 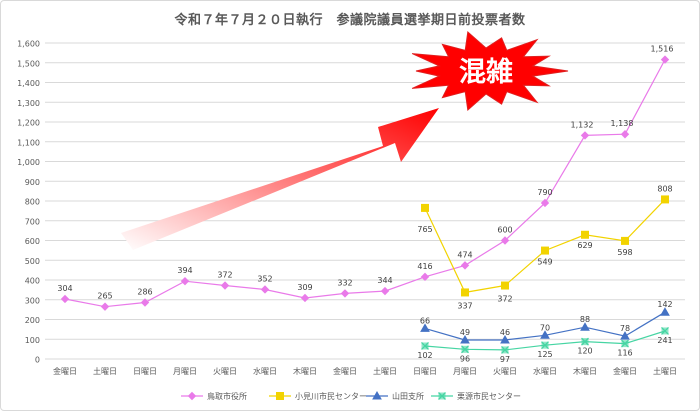 I want to click on chart-title: 令和７年７月２０日執行 参議院議員選挙期日前投票者数, so click(x=350, y=20).